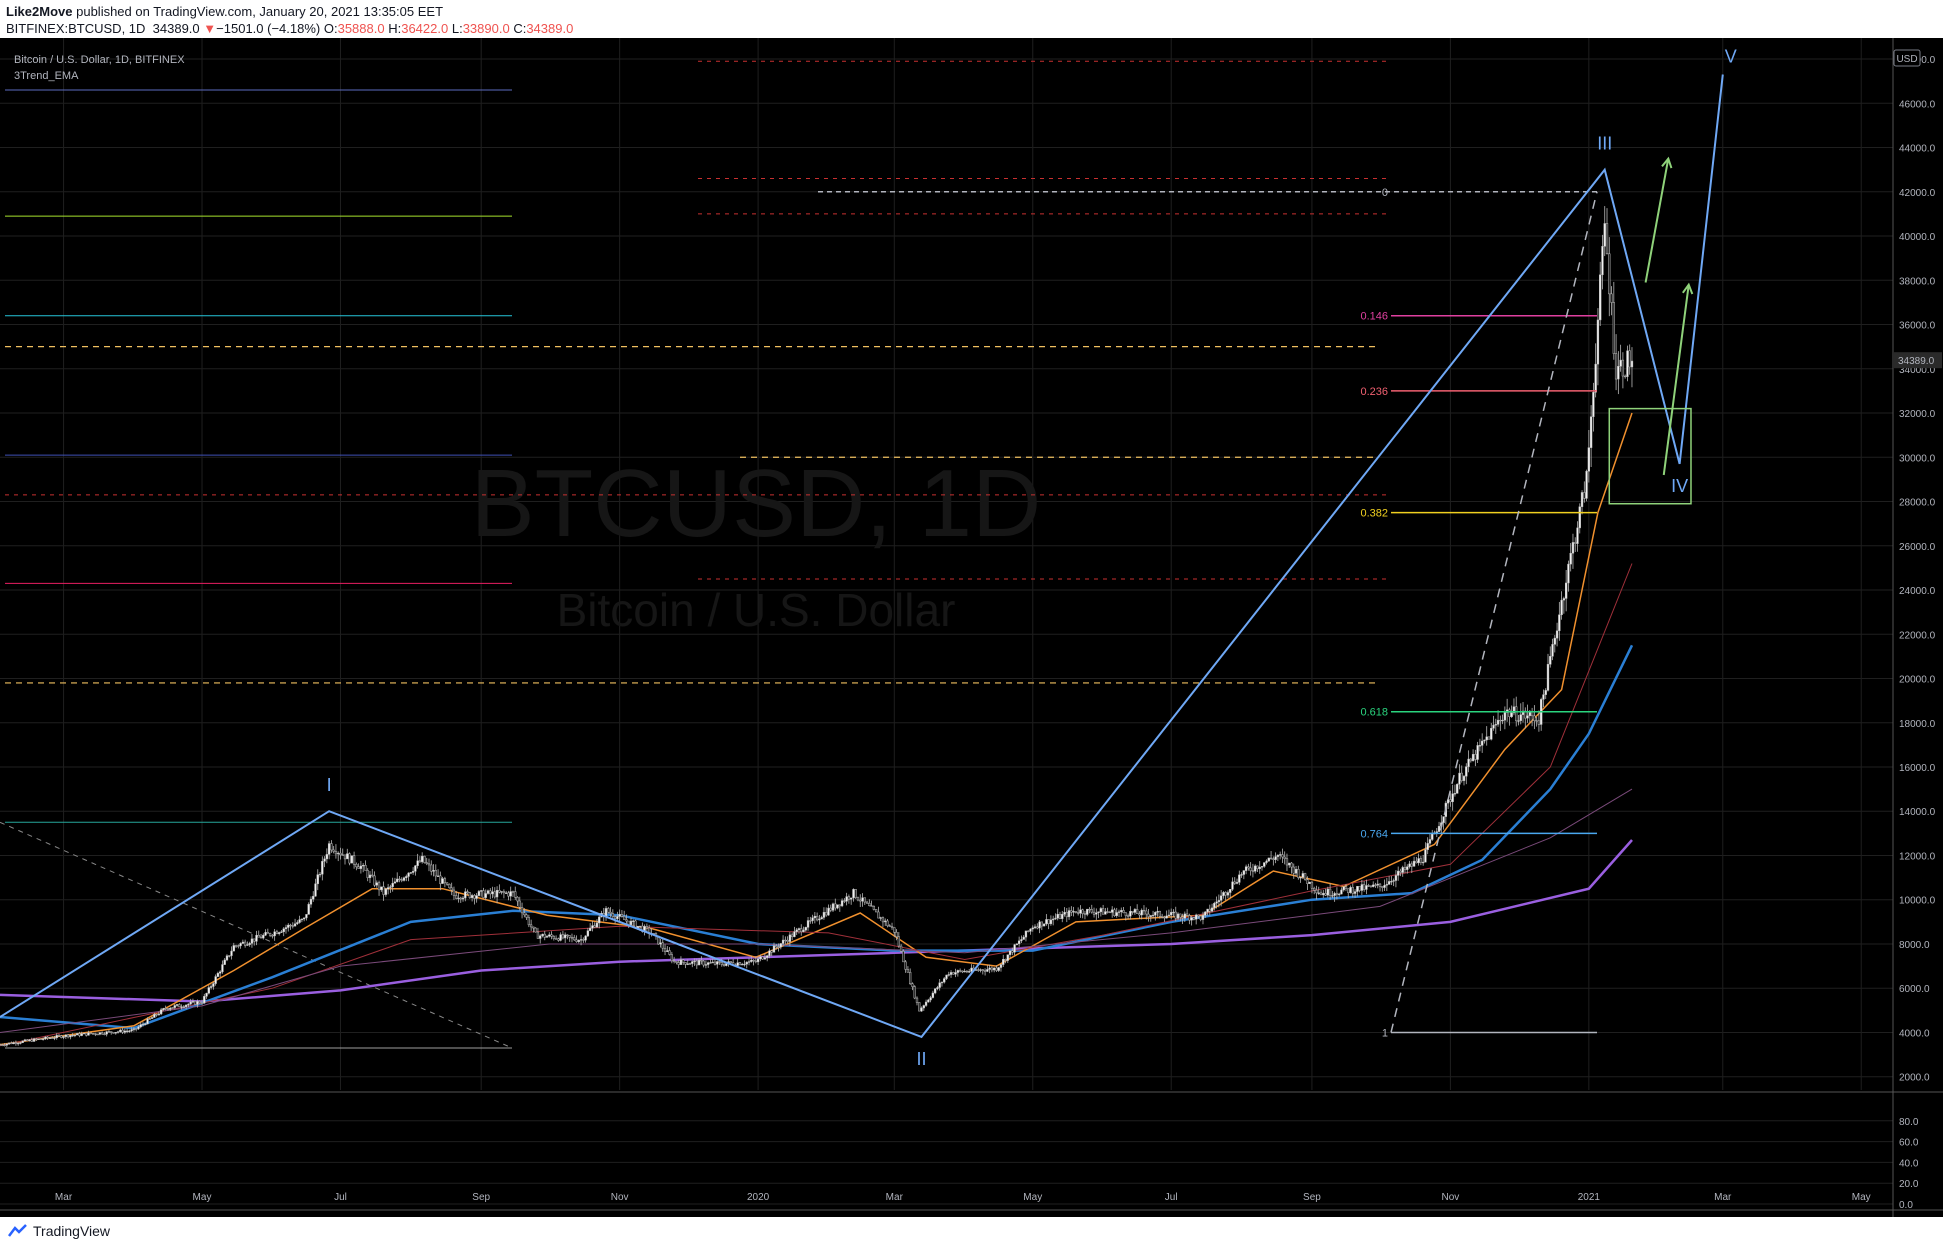 The height and width of the screenshot is (1245, 1943). Describe the element at coordinates (99, 60) in the screenshot. I see `legend-title: Bitcoin / U.S. Dollar, 1D, BITFINEX` at that location.